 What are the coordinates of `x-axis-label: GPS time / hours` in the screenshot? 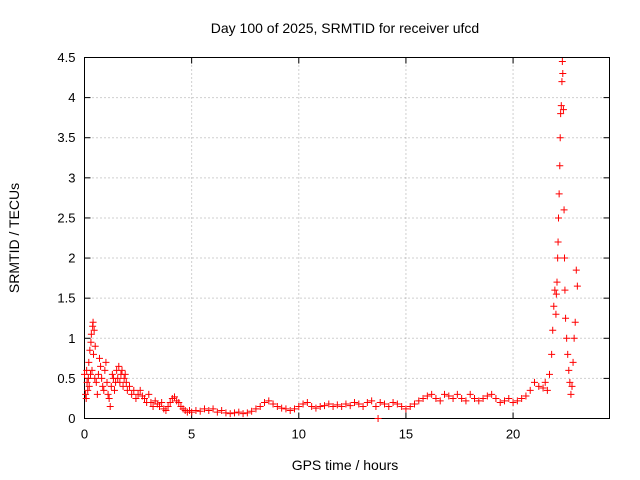 It's located at (345, 465).